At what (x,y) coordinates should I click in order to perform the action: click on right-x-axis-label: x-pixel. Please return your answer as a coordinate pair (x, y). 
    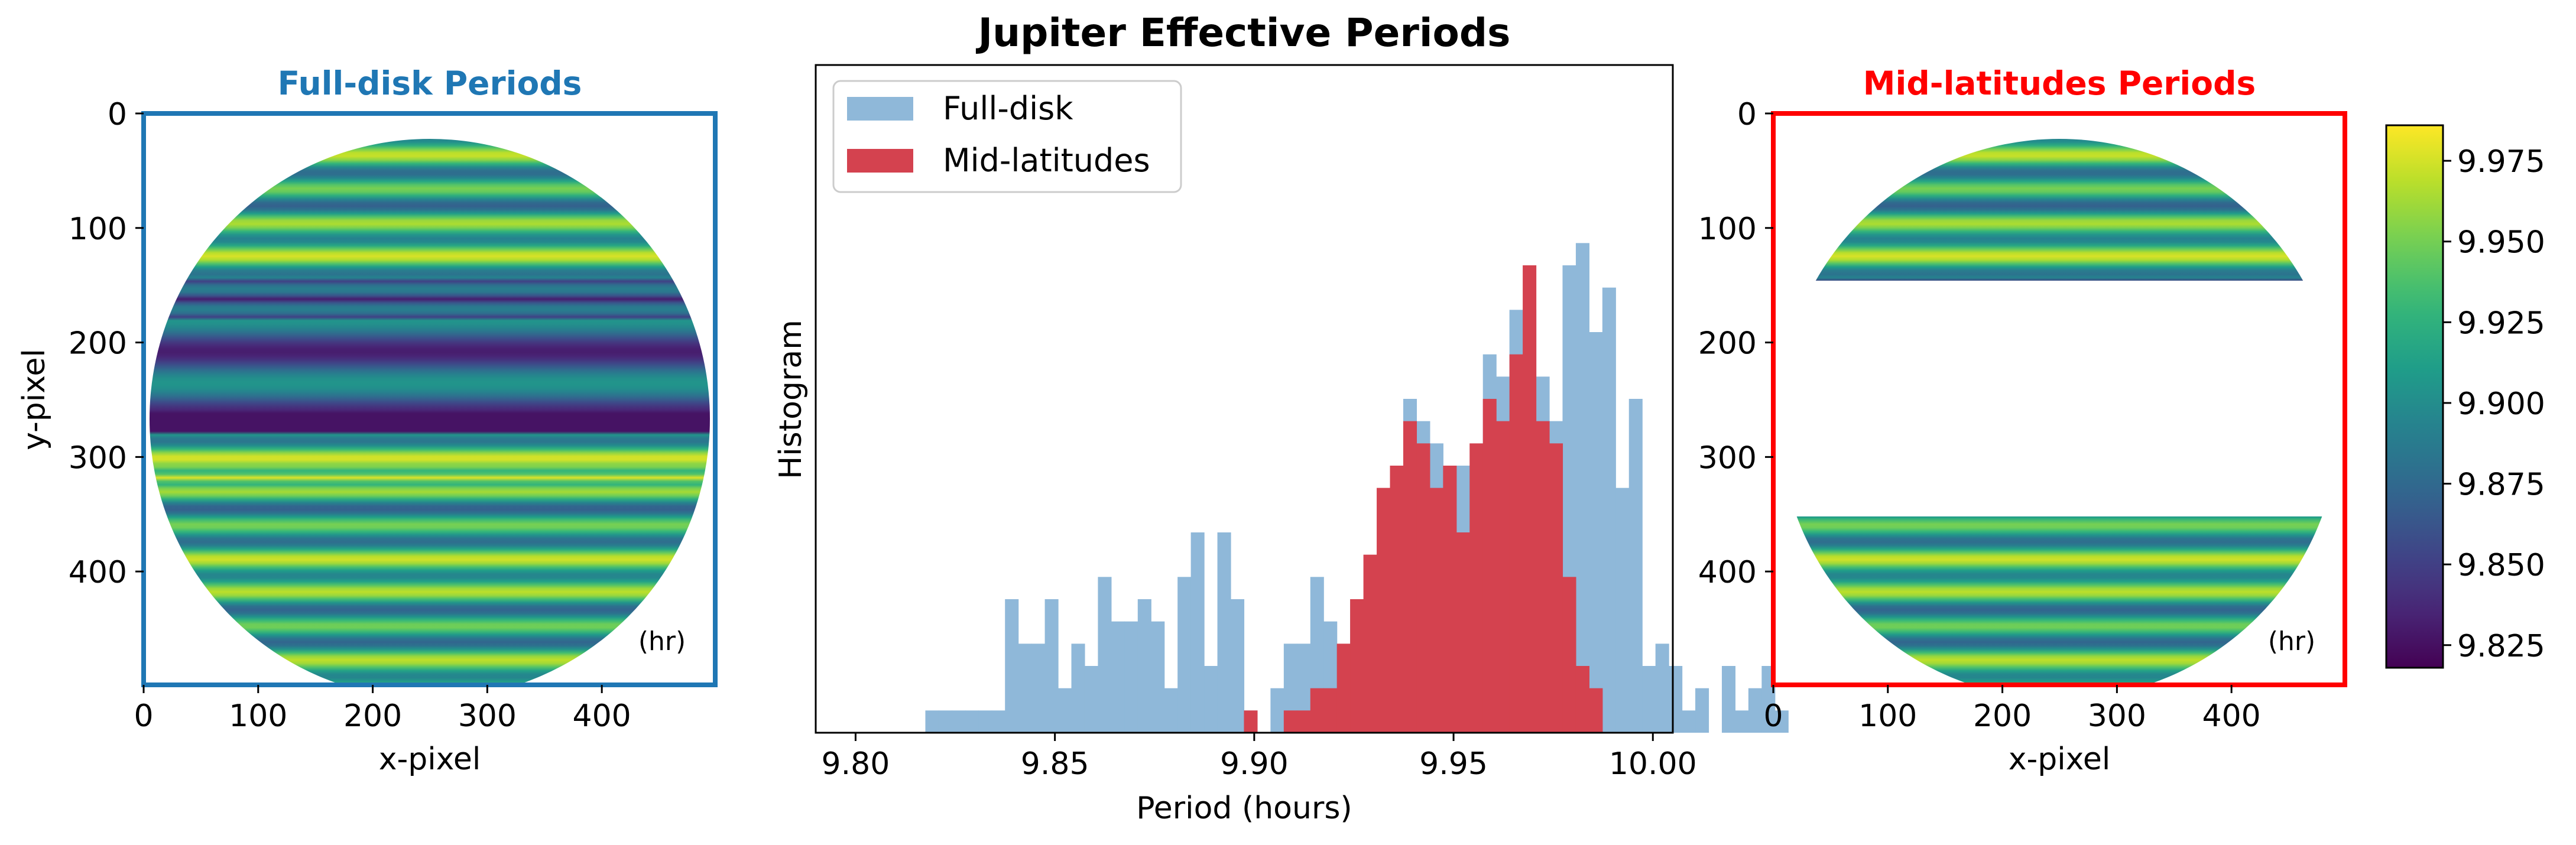
    Looking at the image, I should click on (2060, 760).